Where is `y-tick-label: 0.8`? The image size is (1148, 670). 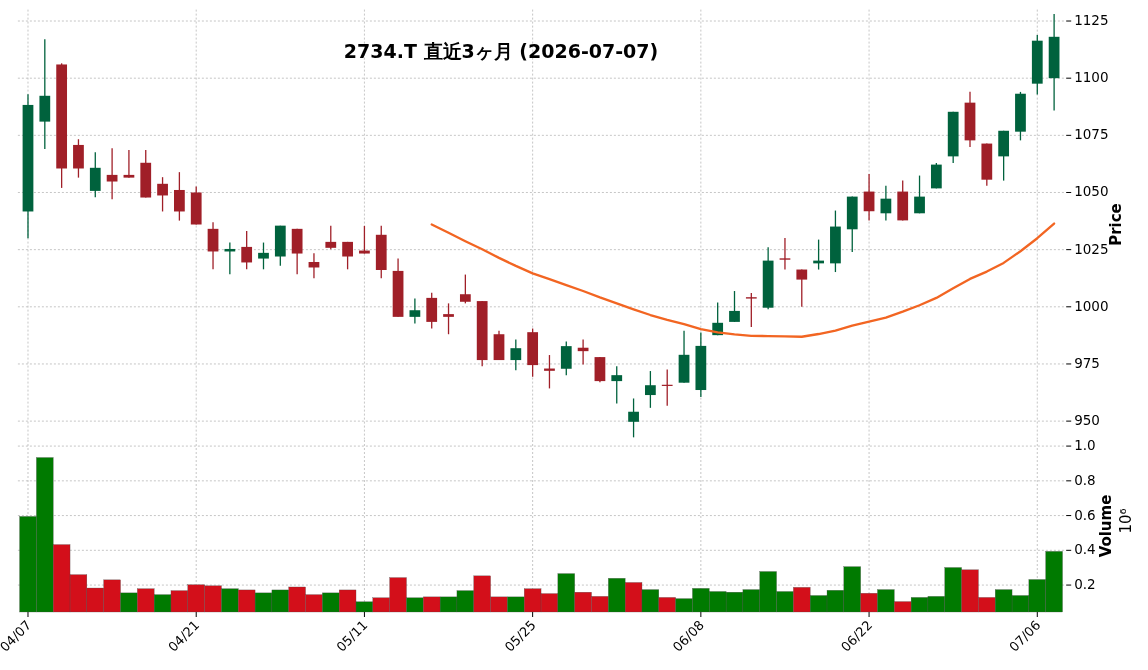
y-tick-label: 0.8 is located at coordinates (1085, 479).